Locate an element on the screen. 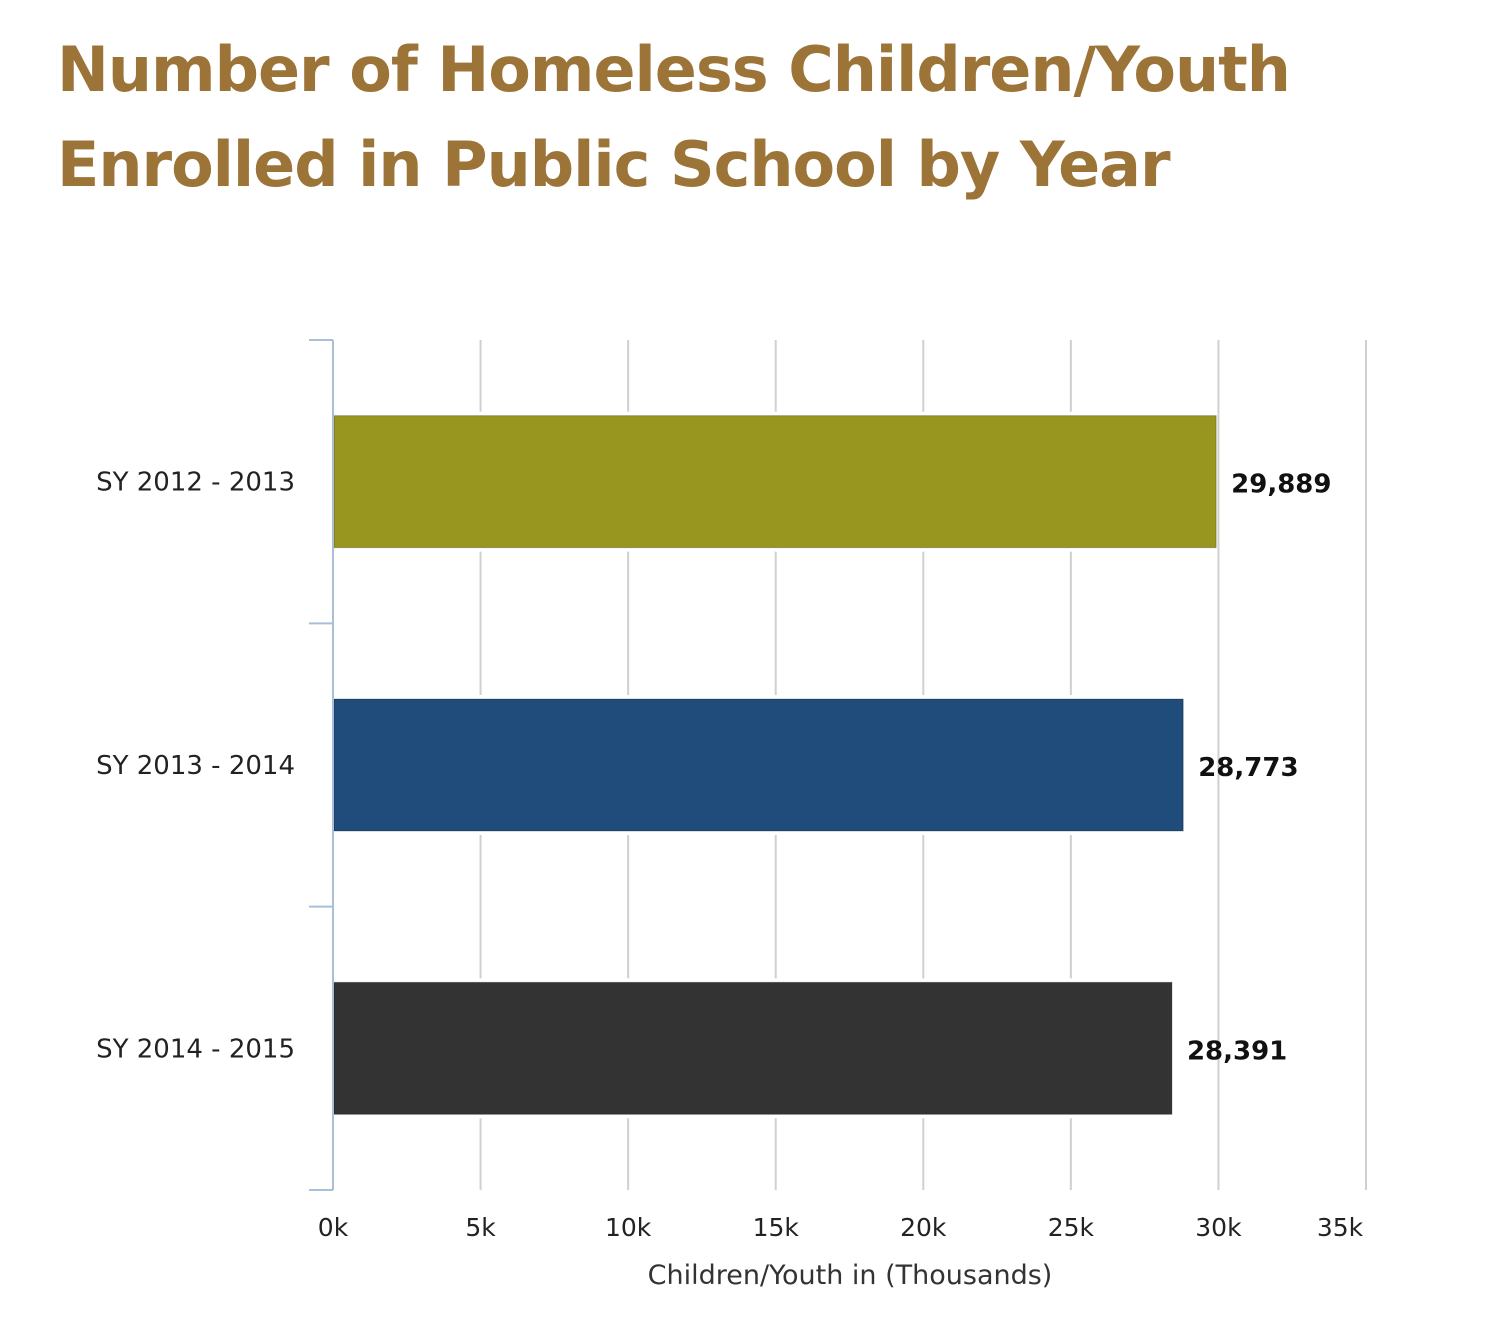 This screenshot has height=1326, width=1500. x-tick-label: 0k is located at coordinates (333, 1227).